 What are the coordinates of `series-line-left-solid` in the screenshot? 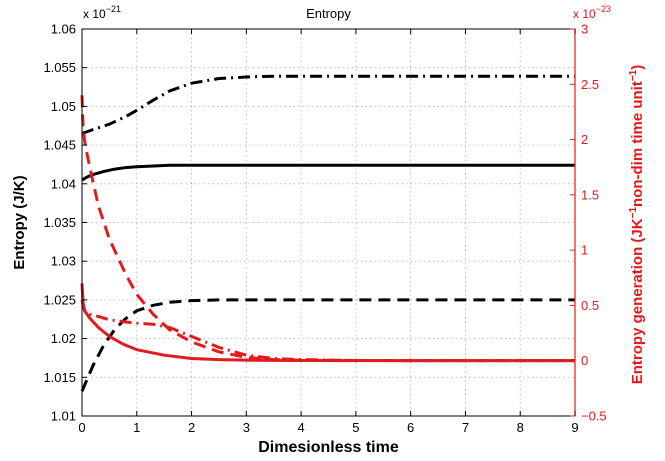 It's located at (328, 172).